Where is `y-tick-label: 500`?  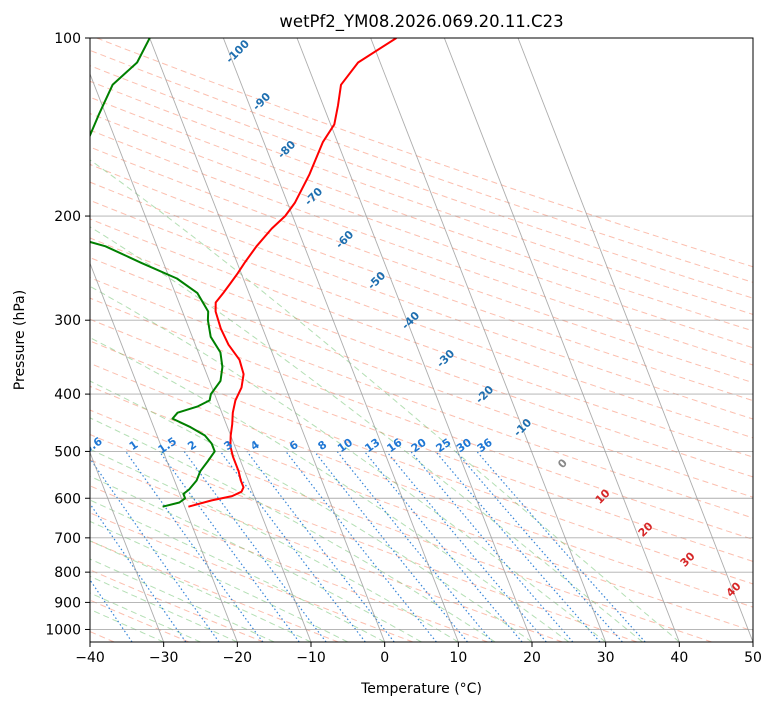 y-tick-label: 500 is located at coordinates (67, 452).